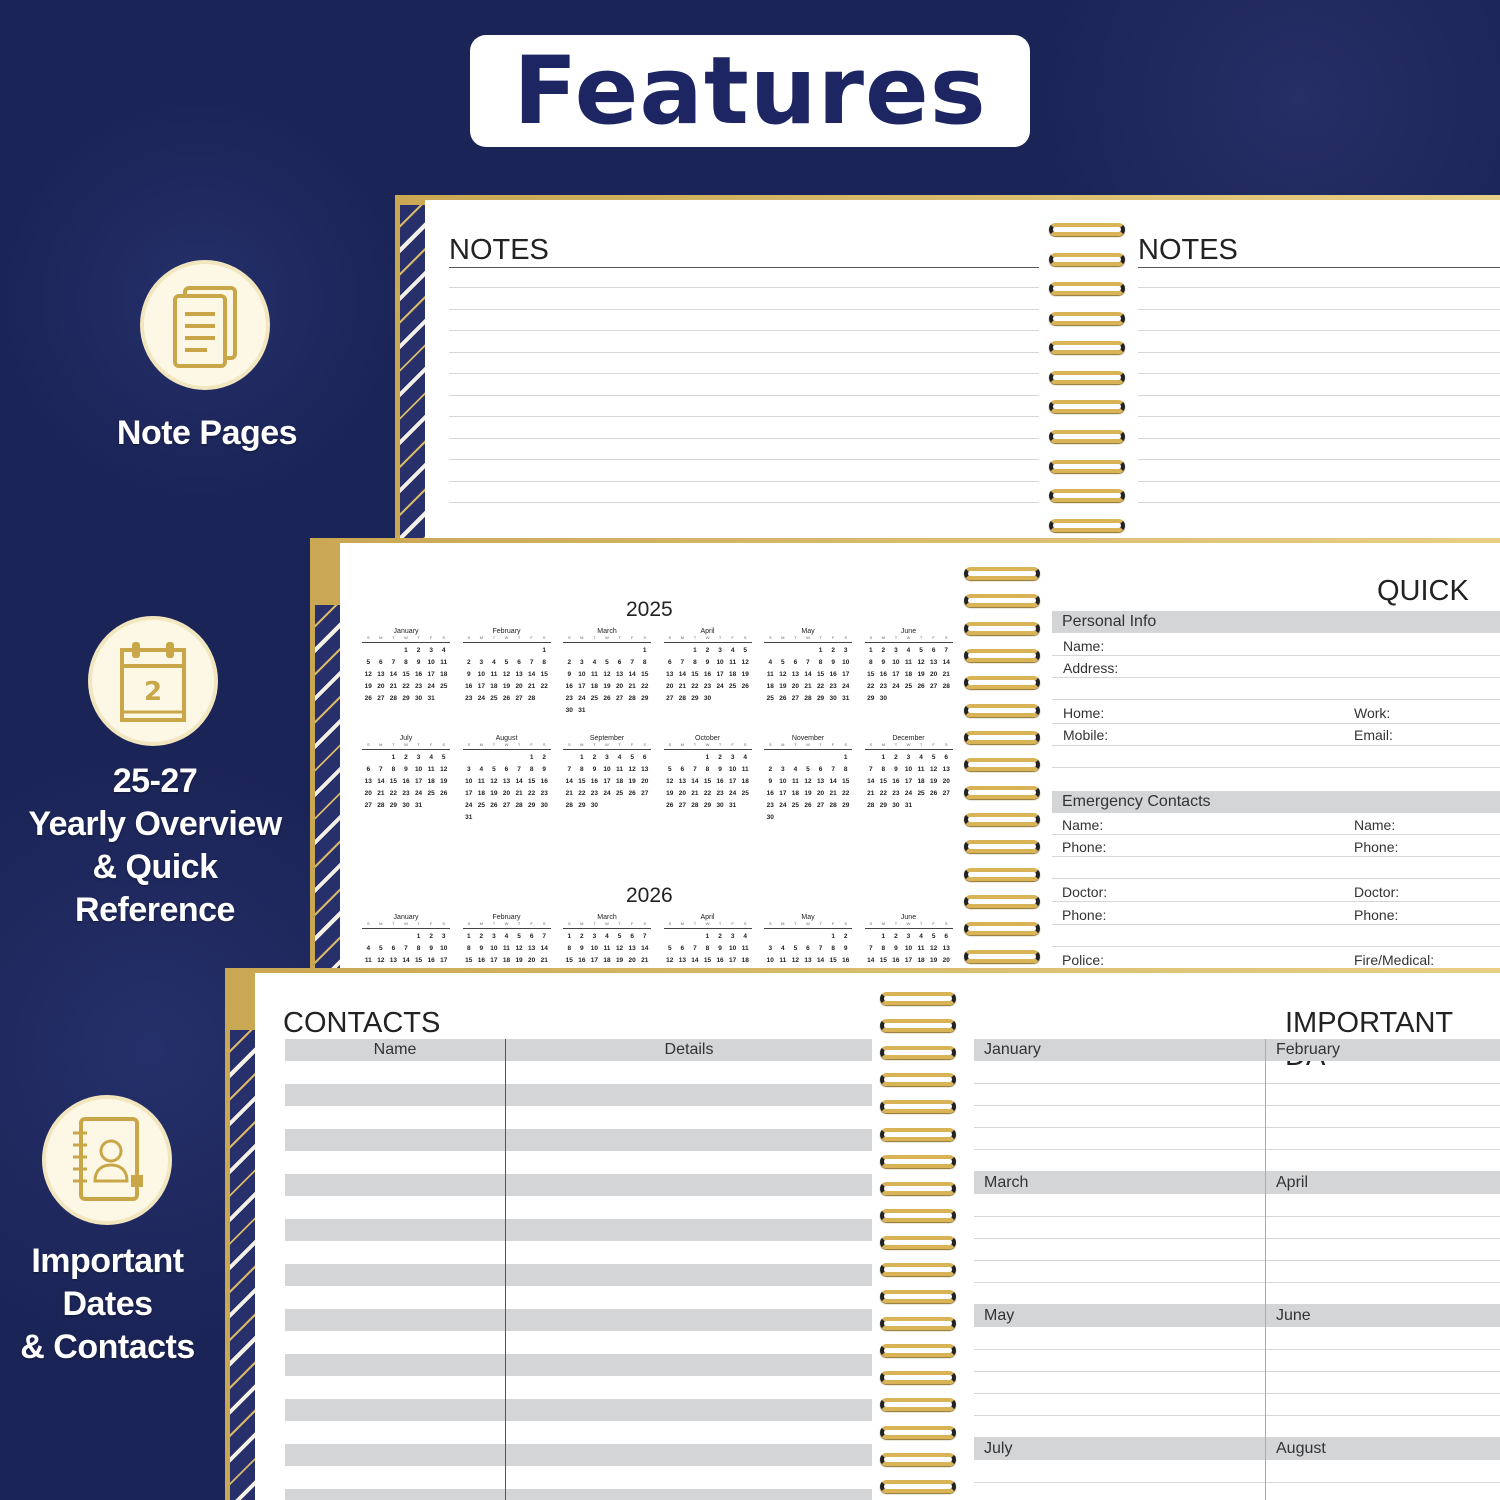 The height and width of the screenshot is (1500, 1500). What do you see at coordinates (469, 817) in the screenshot?
I see `day: 31` at bounding box center [469, 817].